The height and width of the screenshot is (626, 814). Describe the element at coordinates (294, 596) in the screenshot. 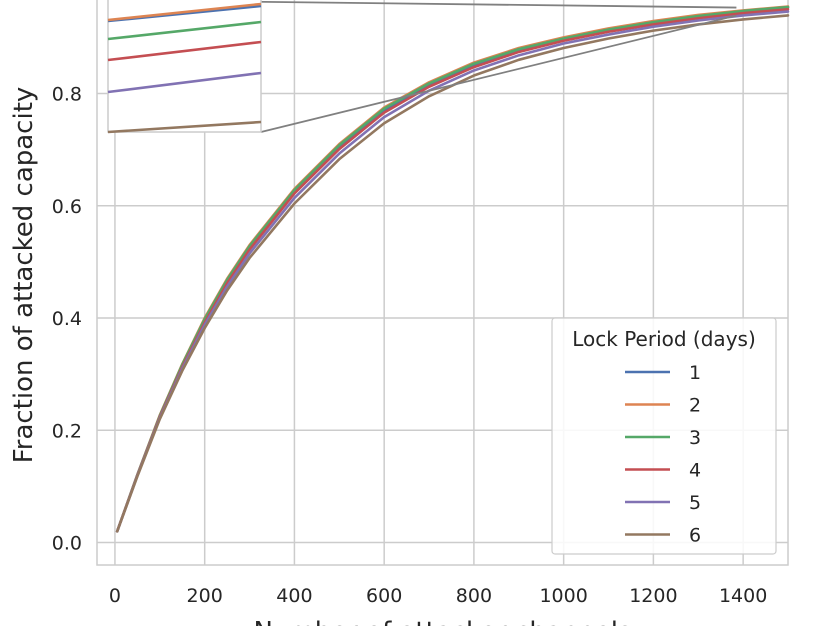

I see `x-tick-label: 400` at that location.